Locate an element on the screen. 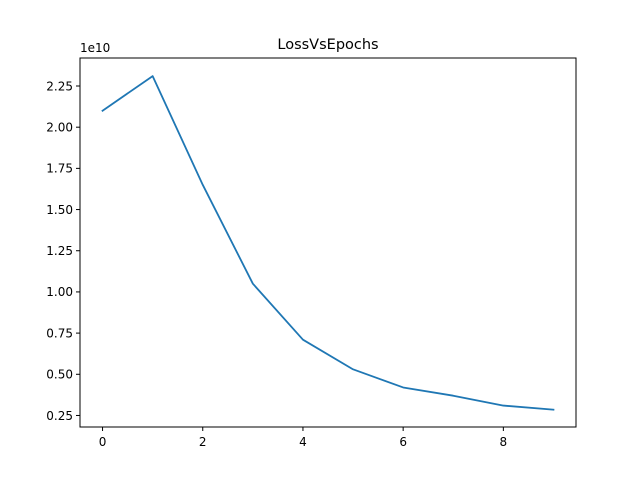 The width and height of the screenshot is (640, 480). y-tick-label: 0.75 is located at coordinates (59, 333).